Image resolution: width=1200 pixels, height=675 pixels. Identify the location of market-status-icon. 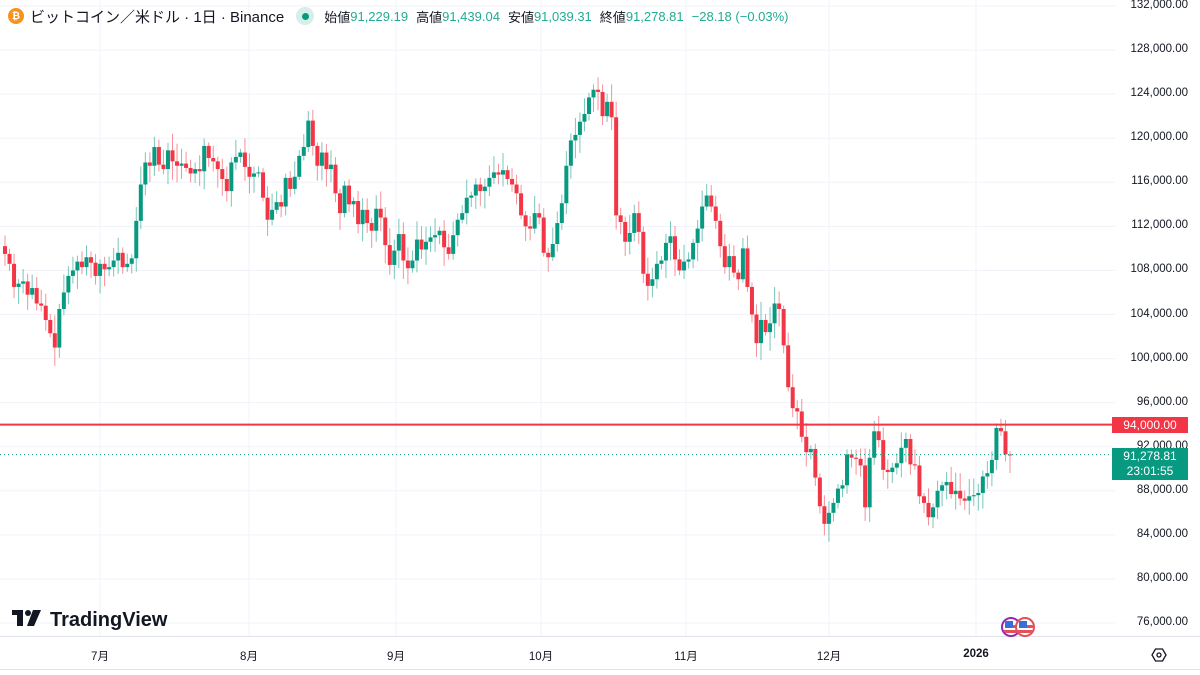
(305, 16).